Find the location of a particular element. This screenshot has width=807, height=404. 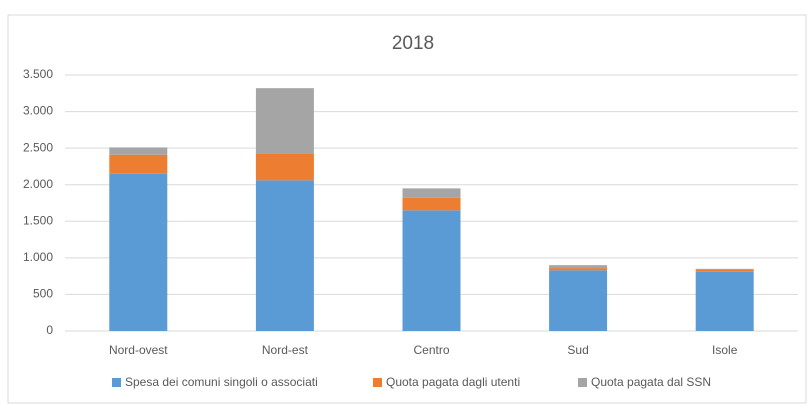

x-tick-label: Isole is located at coordinates (725, 350).